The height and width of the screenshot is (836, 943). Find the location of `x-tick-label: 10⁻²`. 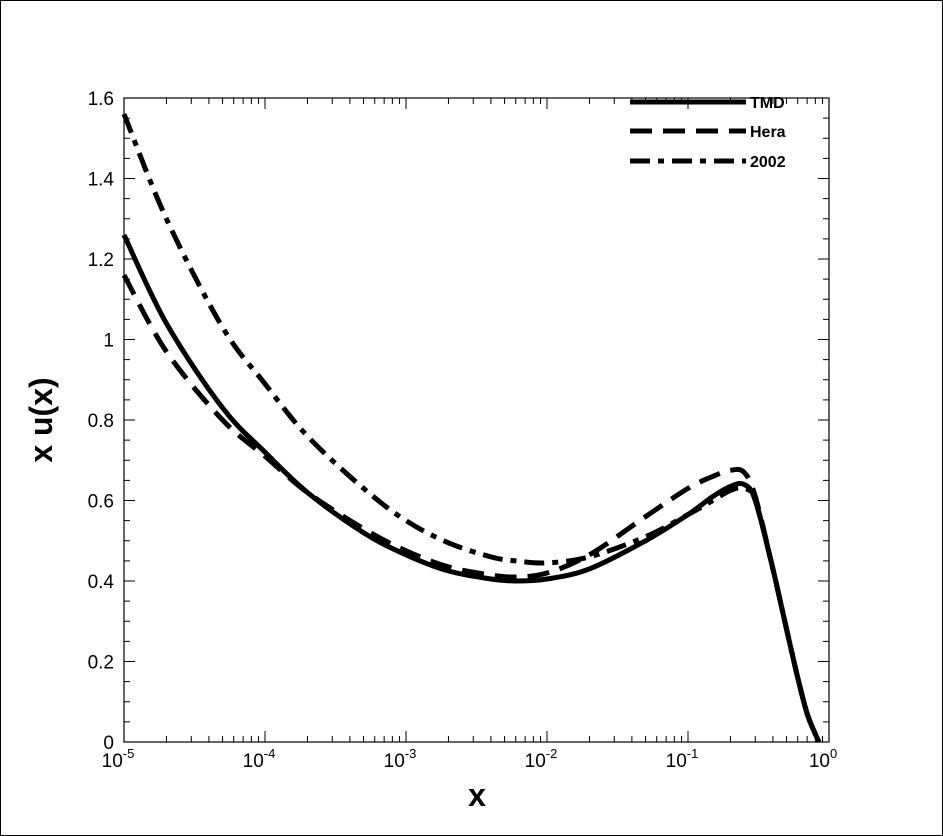

x-tick-label: 10⁻² is located at coordinates (541, 759).